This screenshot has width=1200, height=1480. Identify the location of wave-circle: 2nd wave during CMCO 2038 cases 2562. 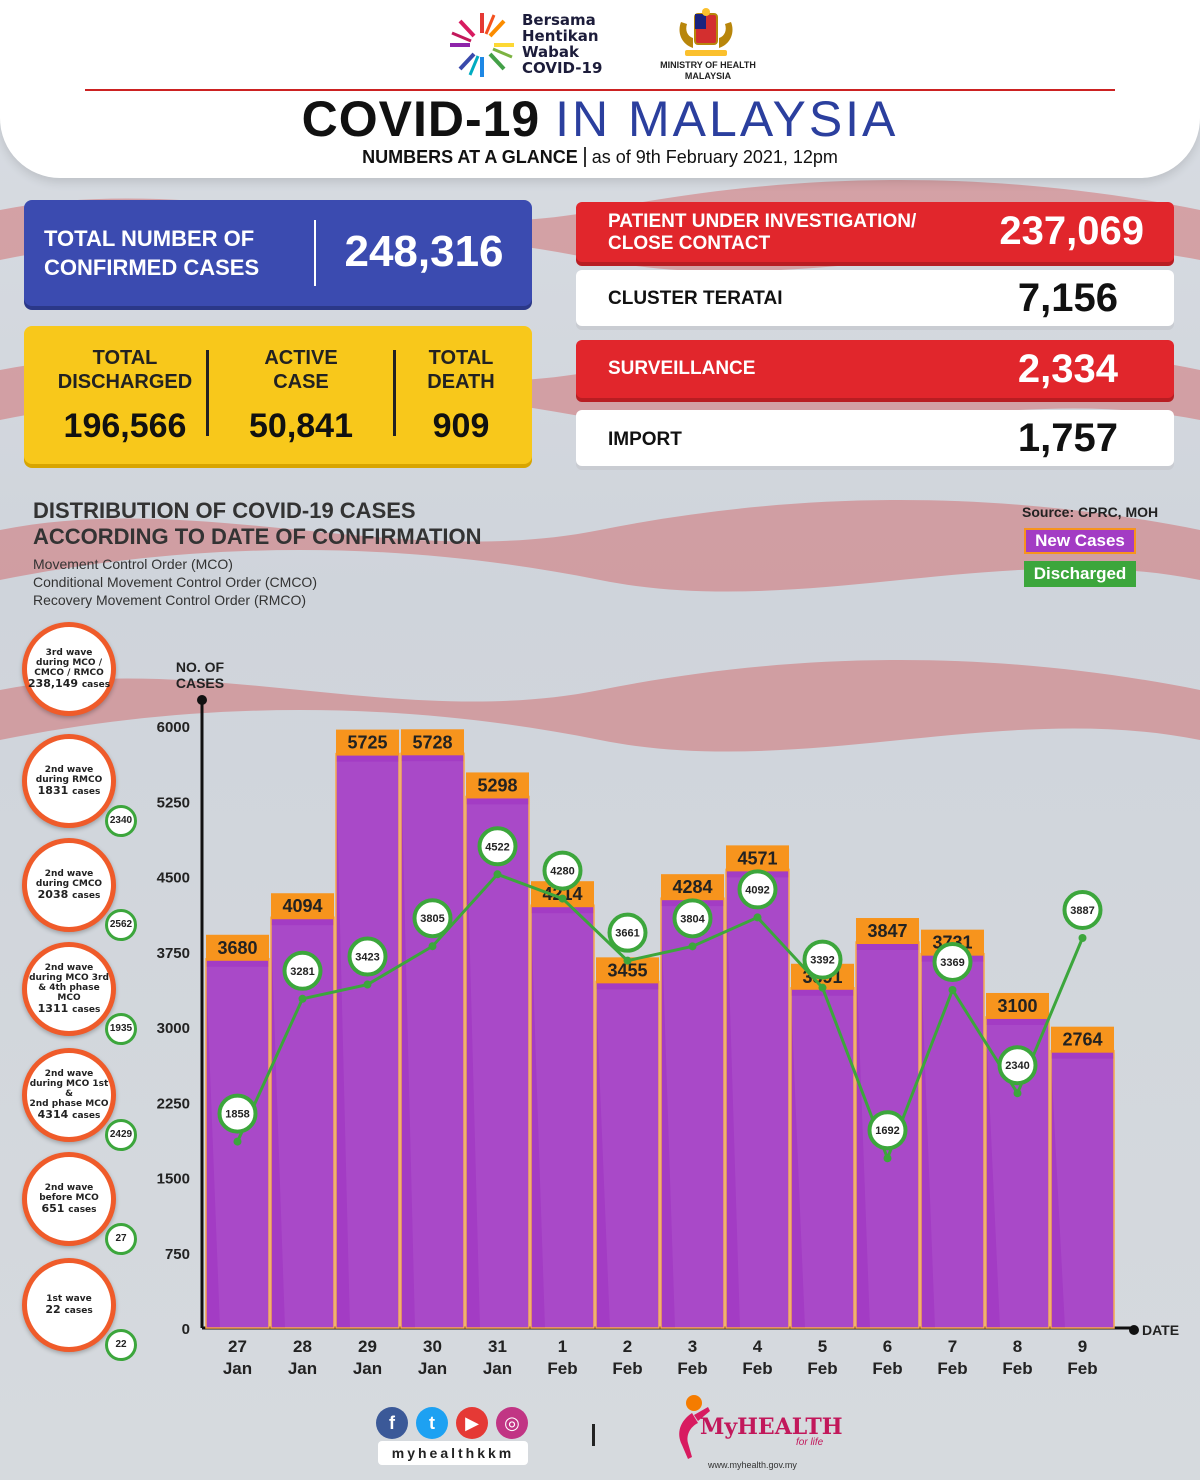
(79, 889).